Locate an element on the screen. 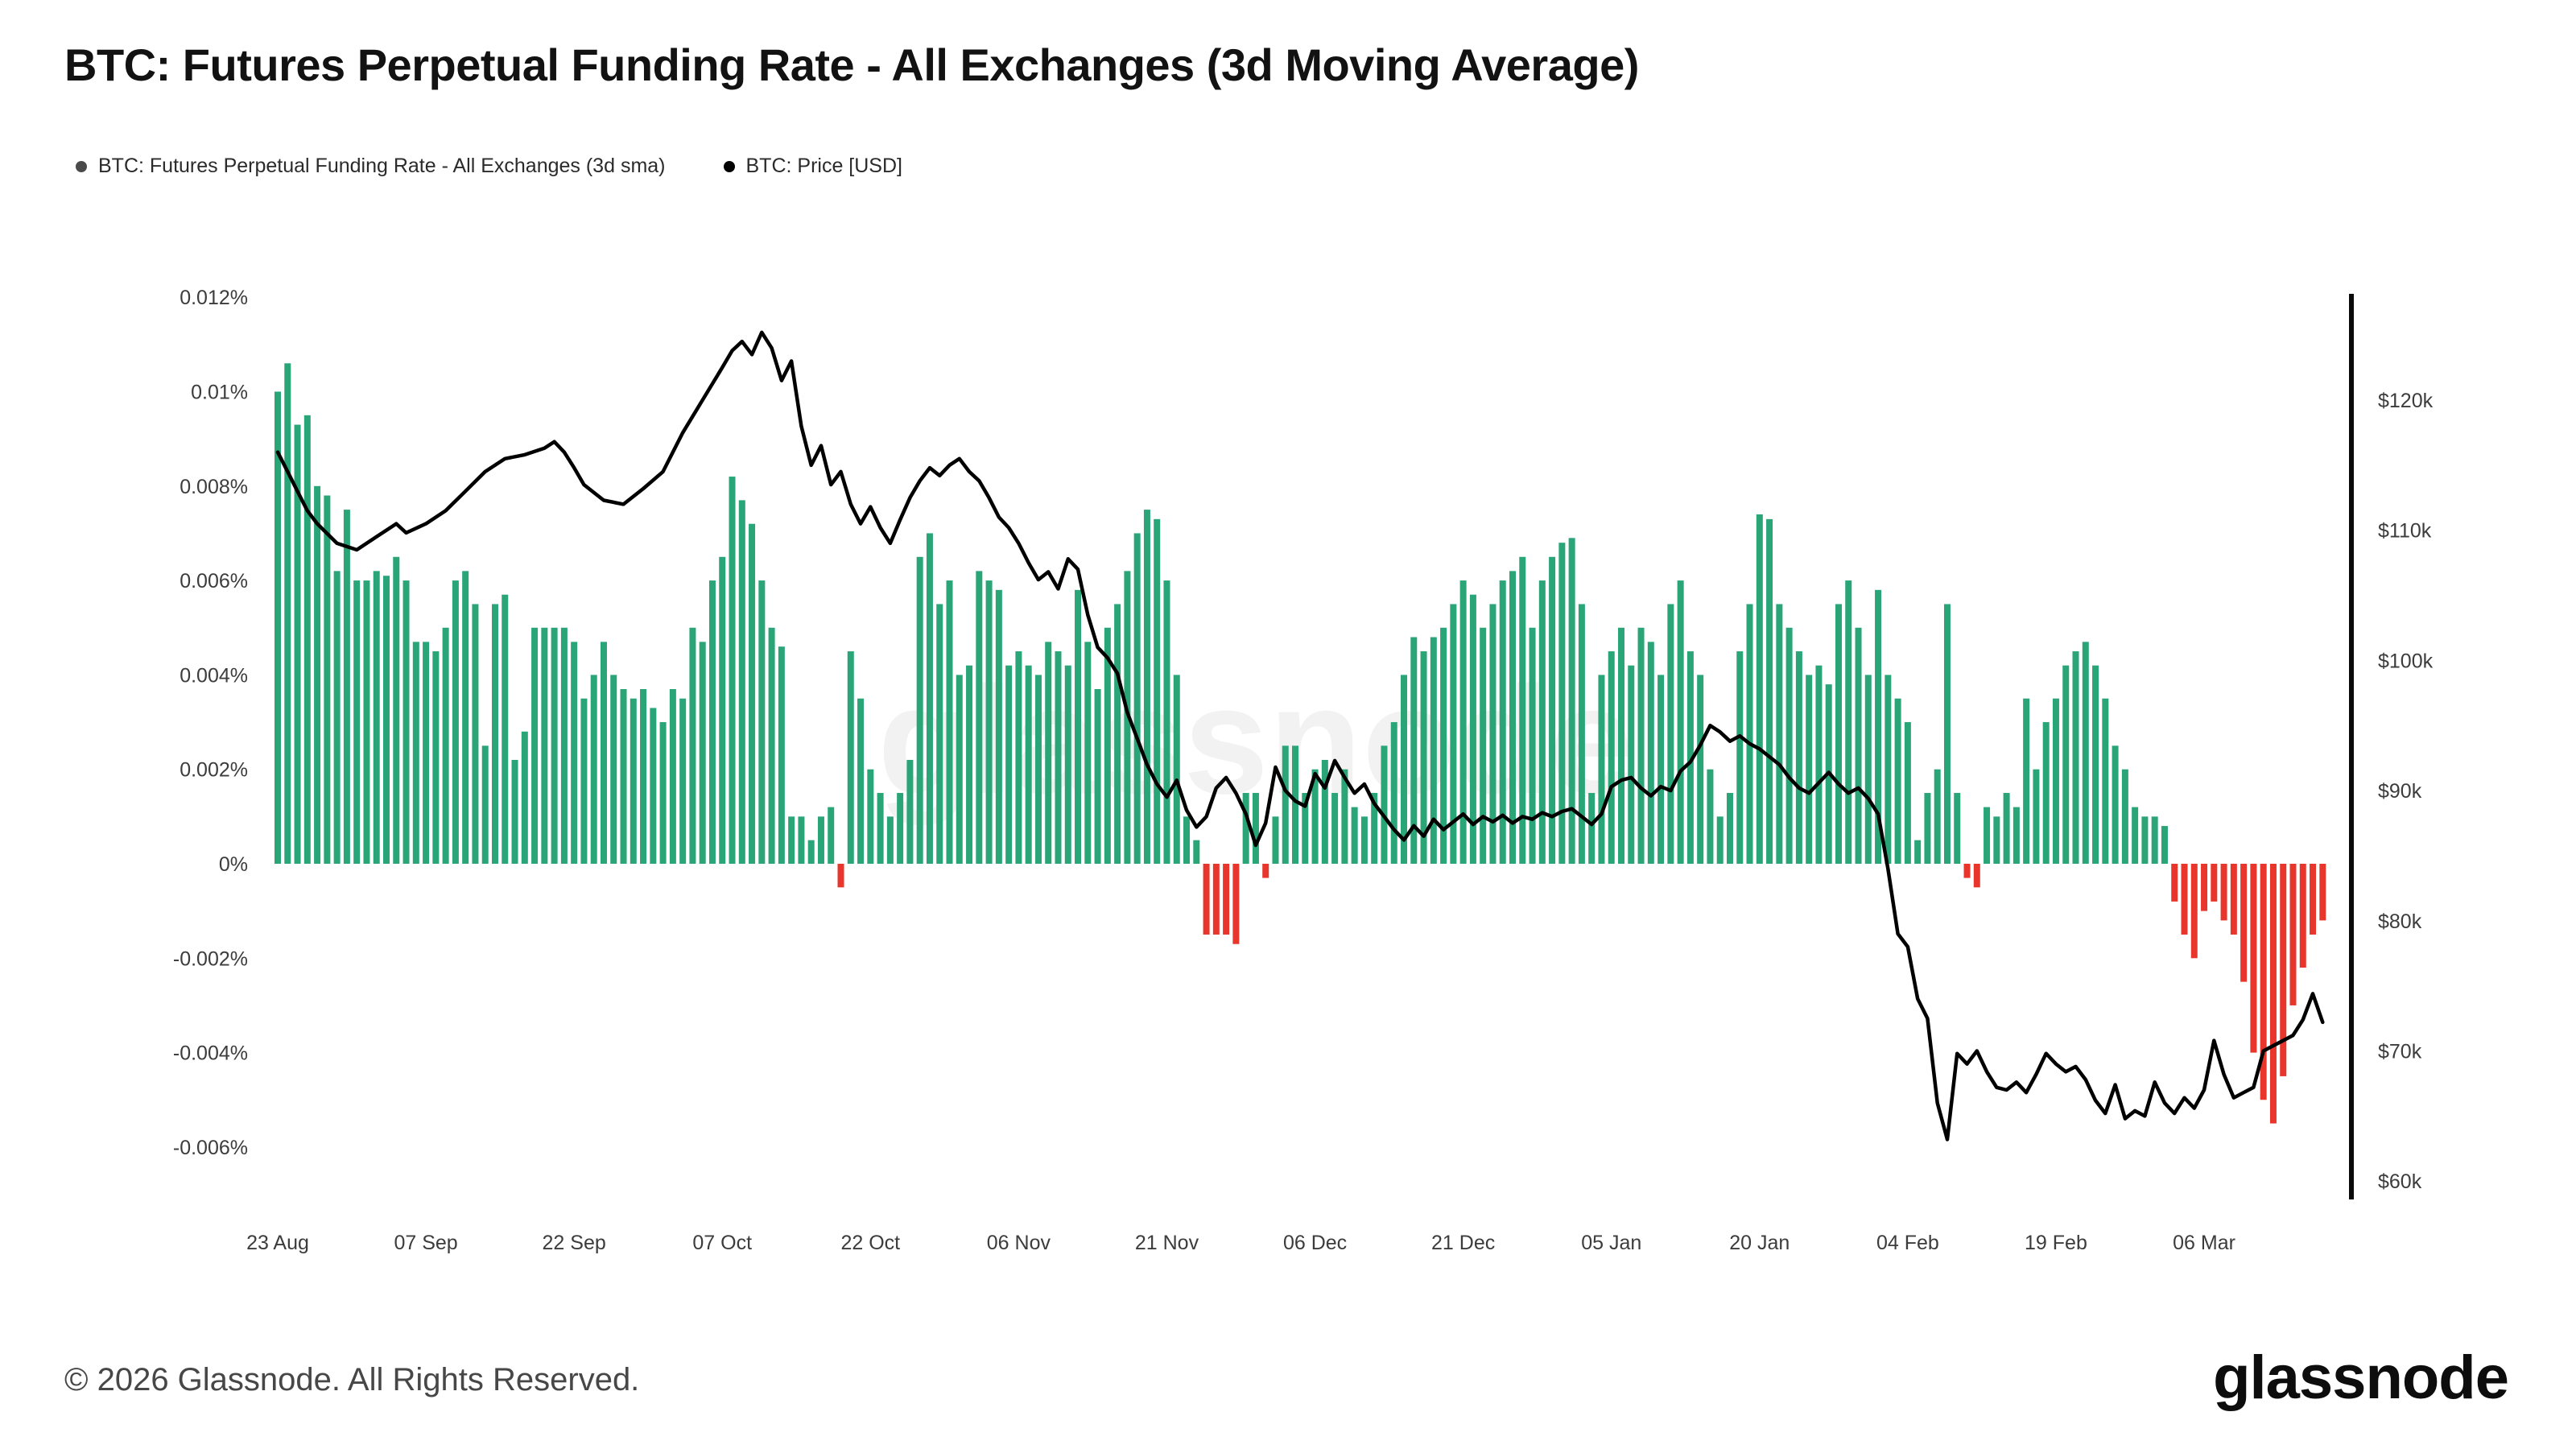 The image size is (2576, 1449). svg-text: 0% is located at coordinates (233, 864).